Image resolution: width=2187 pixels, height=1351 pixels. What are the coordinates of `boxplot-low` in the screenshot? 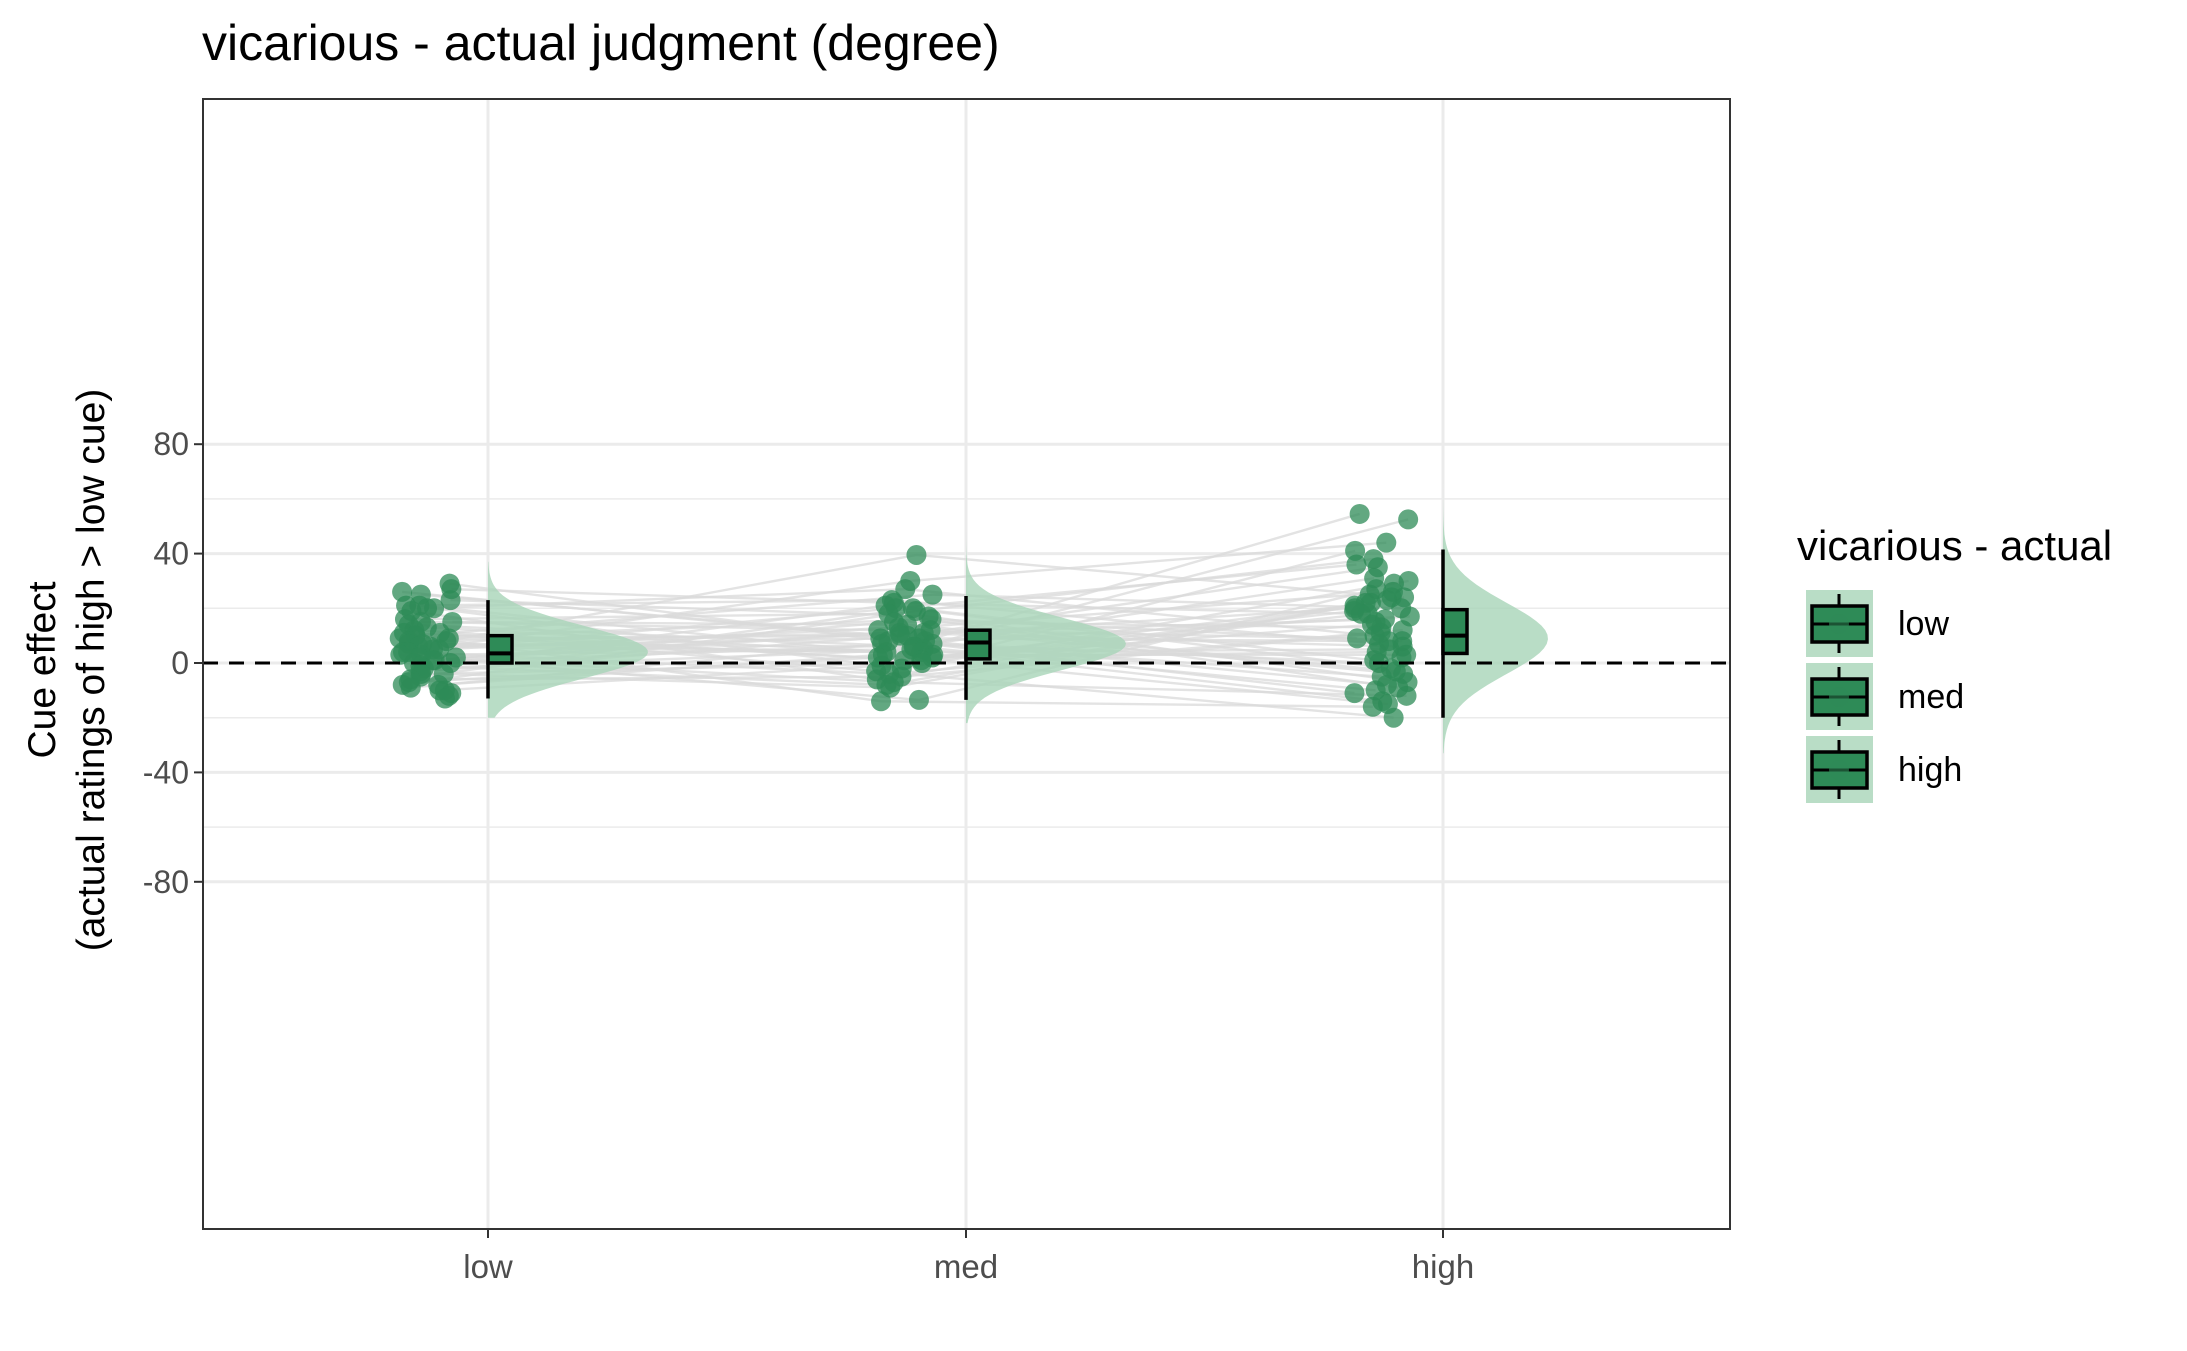 It's located at (500, 649).